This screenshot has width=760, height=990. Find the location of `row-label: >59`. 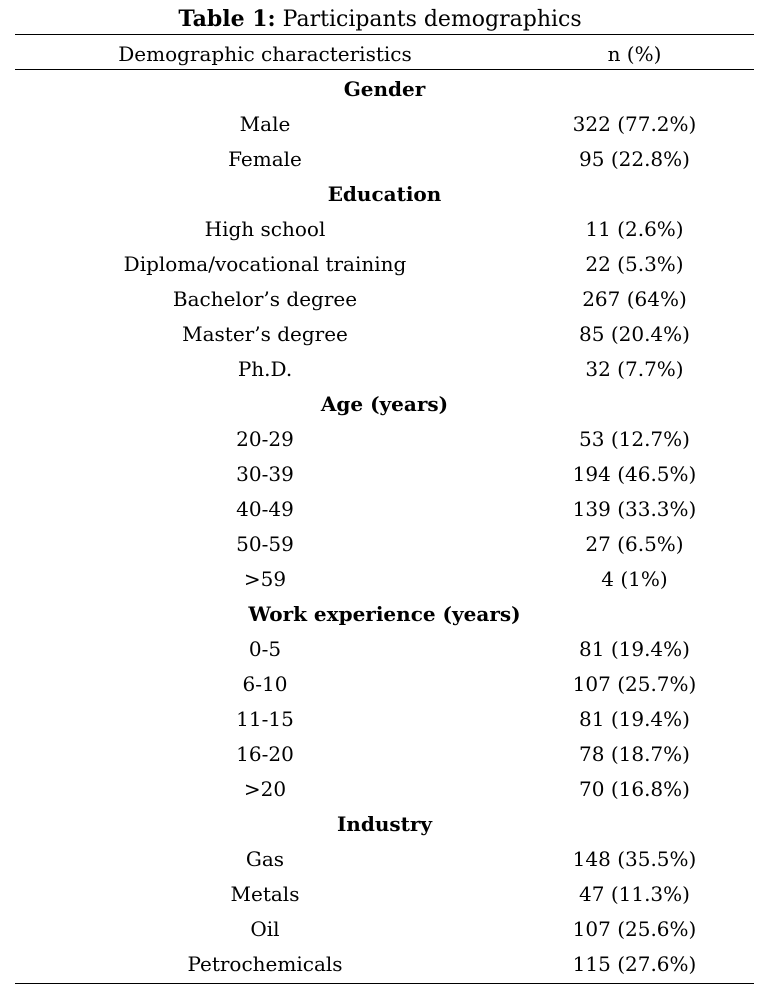

row-label: >59 is located at coordinates (265, 578).